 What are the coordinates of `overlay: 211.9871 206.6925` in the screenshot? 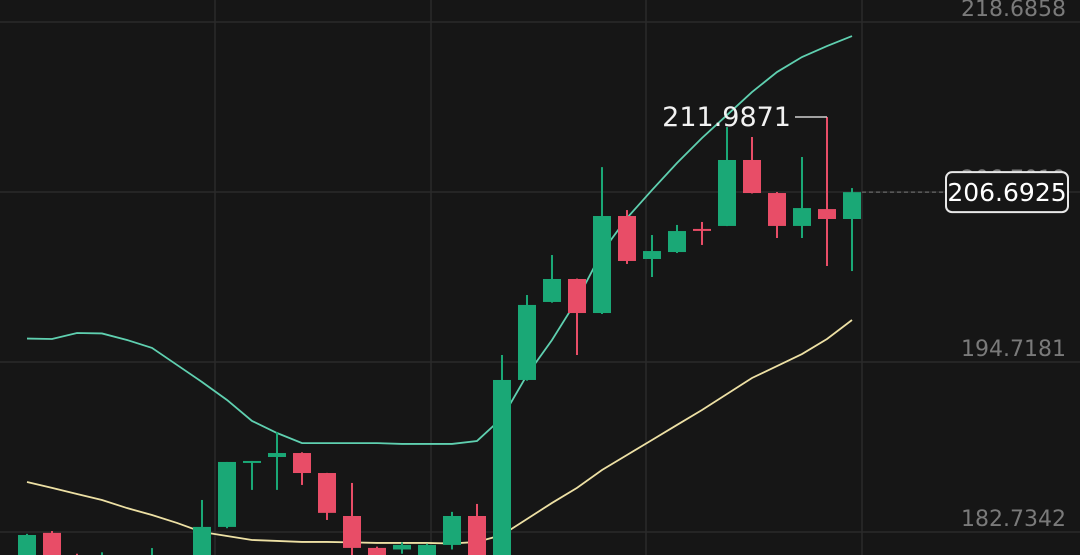 It's located at (865, 158).